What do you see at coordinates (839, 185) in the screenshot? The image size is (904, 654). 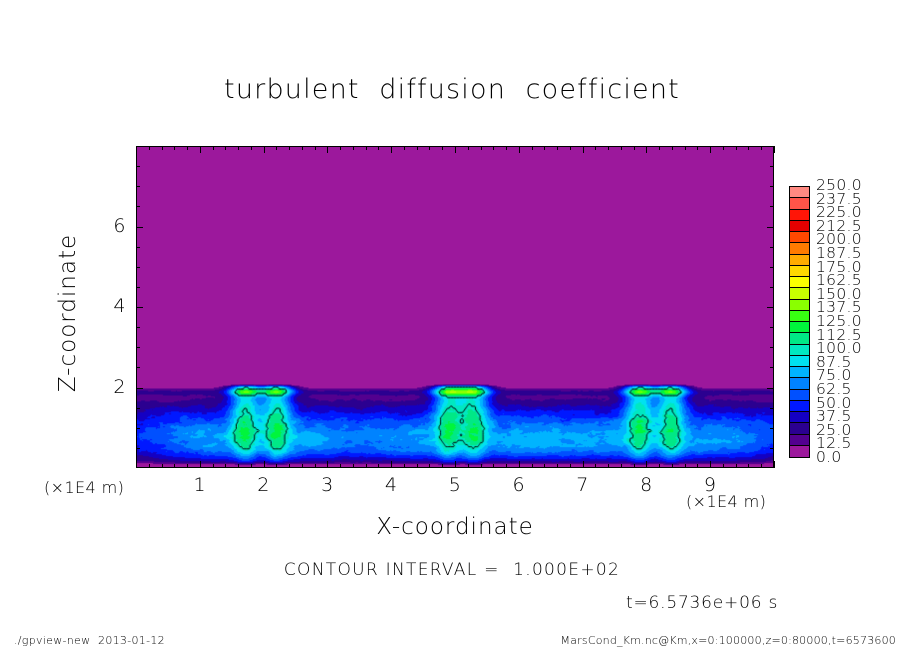 I see `colorbar-tick-label: 250.0` at bounding box center [839, 185].